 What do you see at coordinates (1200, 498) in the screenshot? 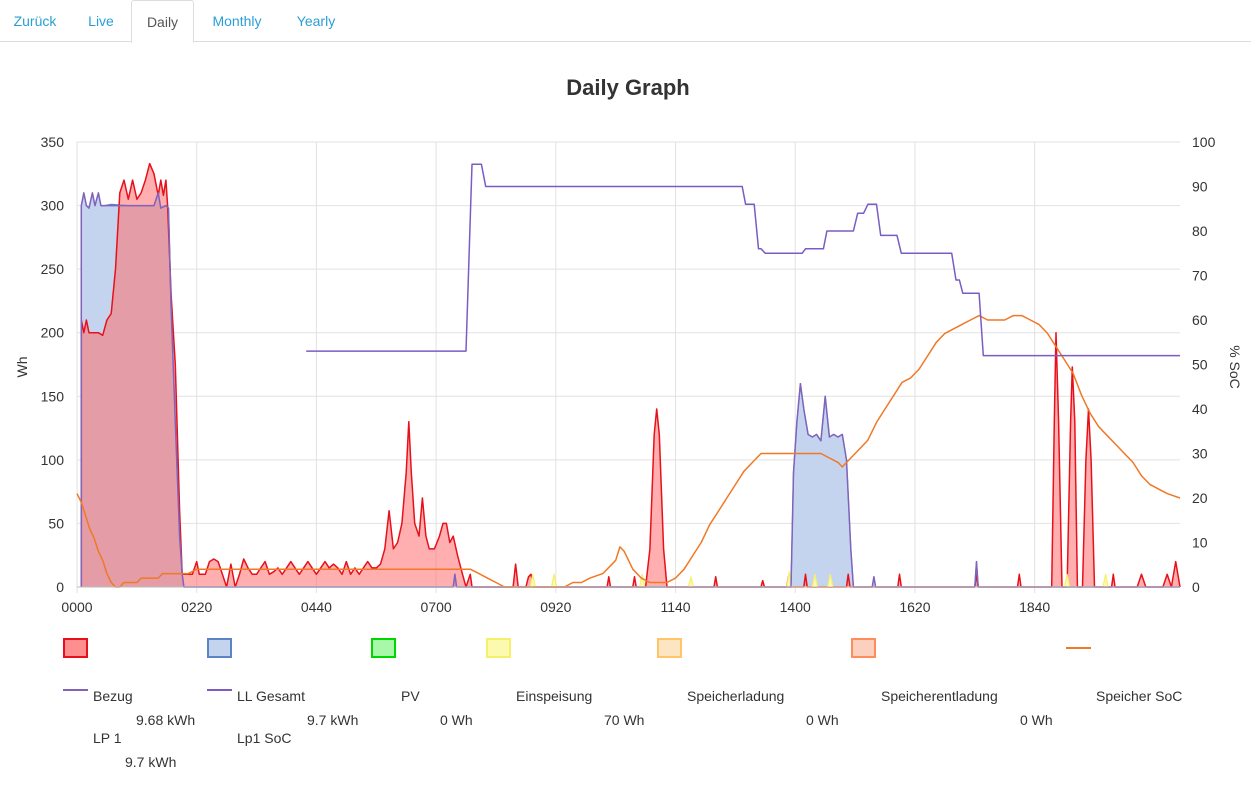
I see `y2-tick-label: 20` at bounding box center [1200, 498].